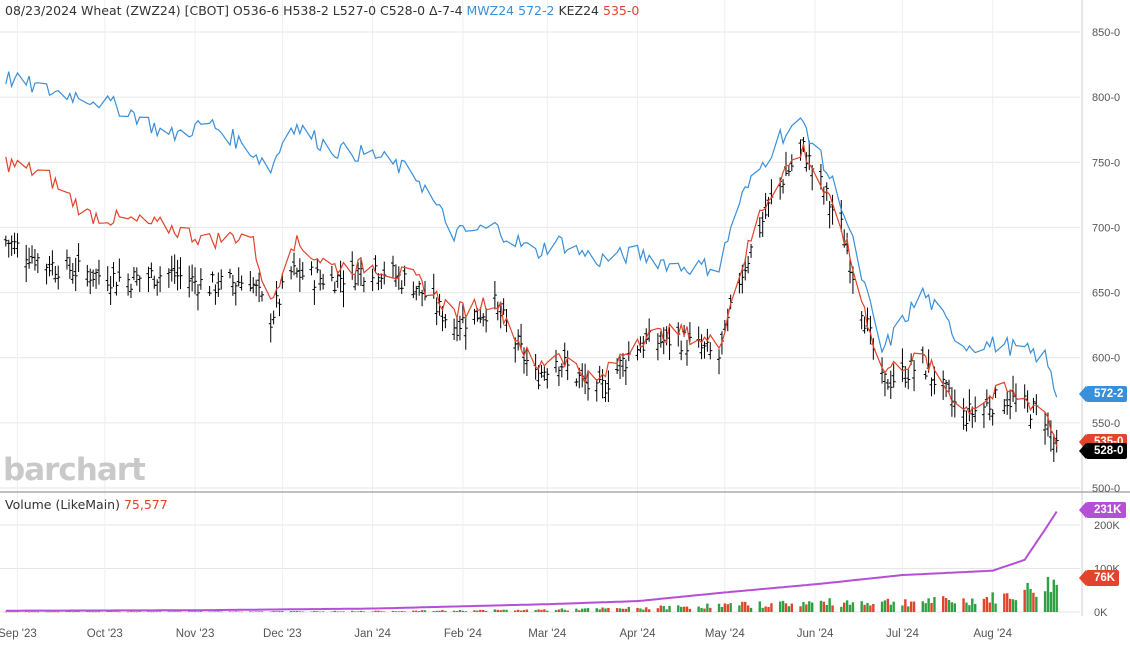  What do you see at coordinates (1106, 163) in the screenshot?
I see `price-tick-label: 750-0` at bounding box center [1106, 163].